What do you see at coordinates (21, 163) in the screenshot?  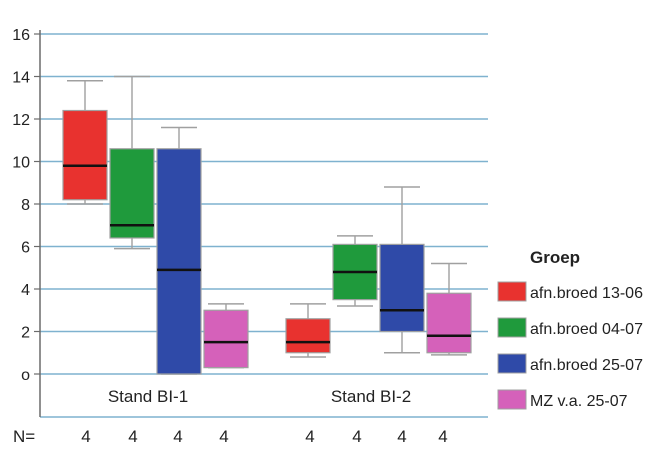 I see `y-tick-label: 10` at bounding box center [21, 163].